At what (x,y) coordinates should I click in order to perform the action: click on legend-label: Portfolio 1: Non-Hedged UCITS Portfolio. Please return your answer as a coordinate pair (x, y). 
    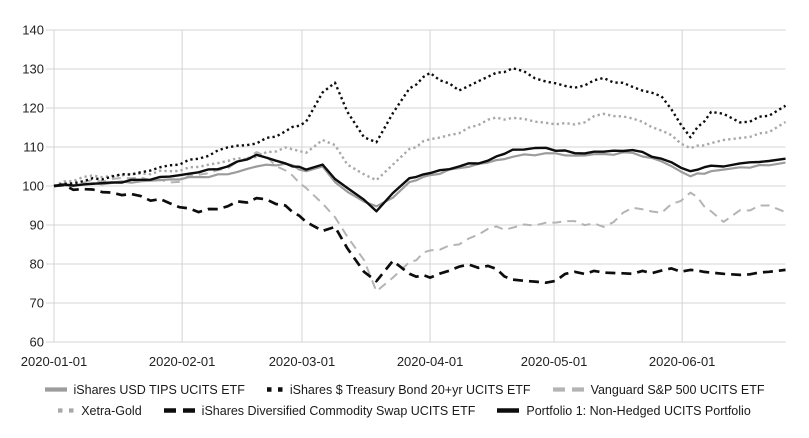
    Looking at the image, I should click on (638, 410).